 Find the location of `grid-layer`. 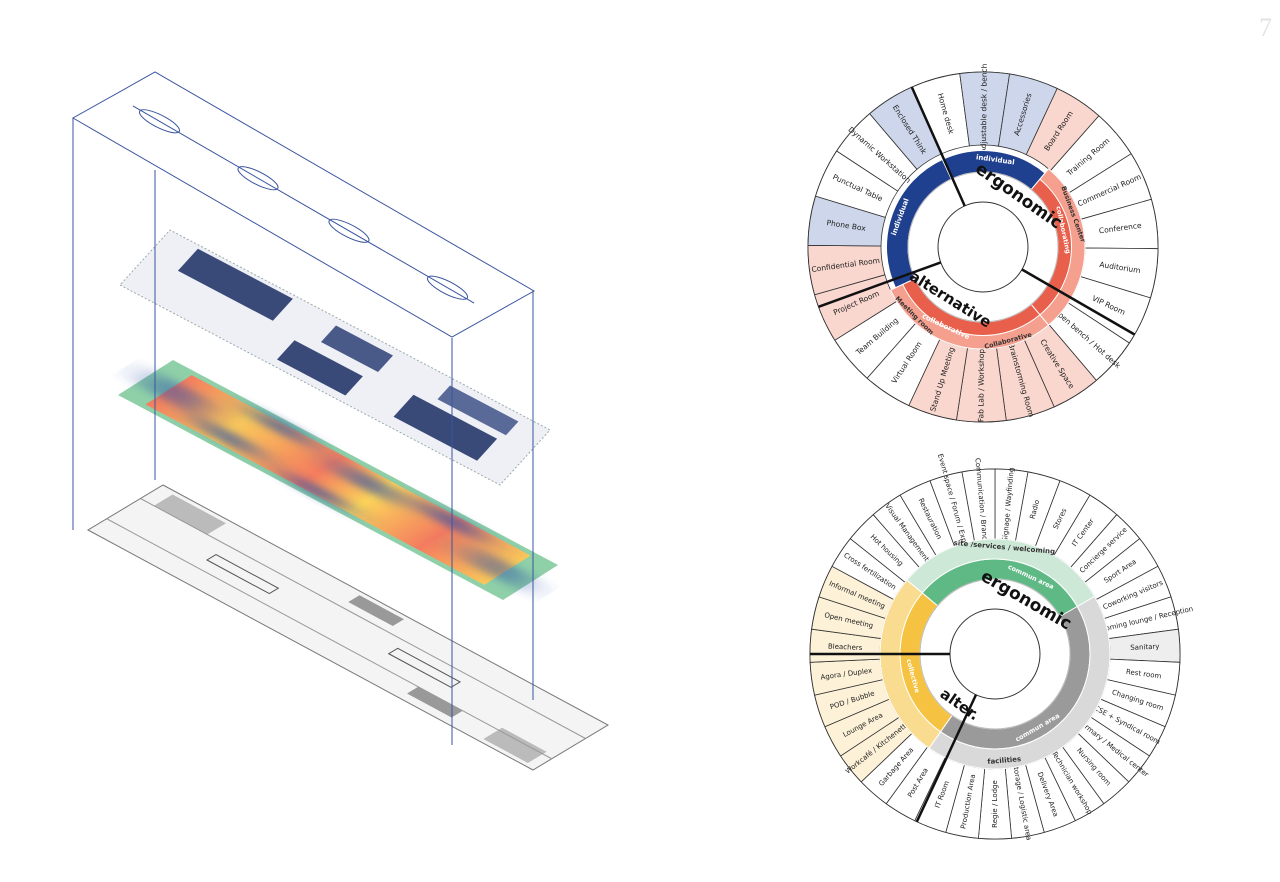

grid-layer is located at coordinates (335, 357).